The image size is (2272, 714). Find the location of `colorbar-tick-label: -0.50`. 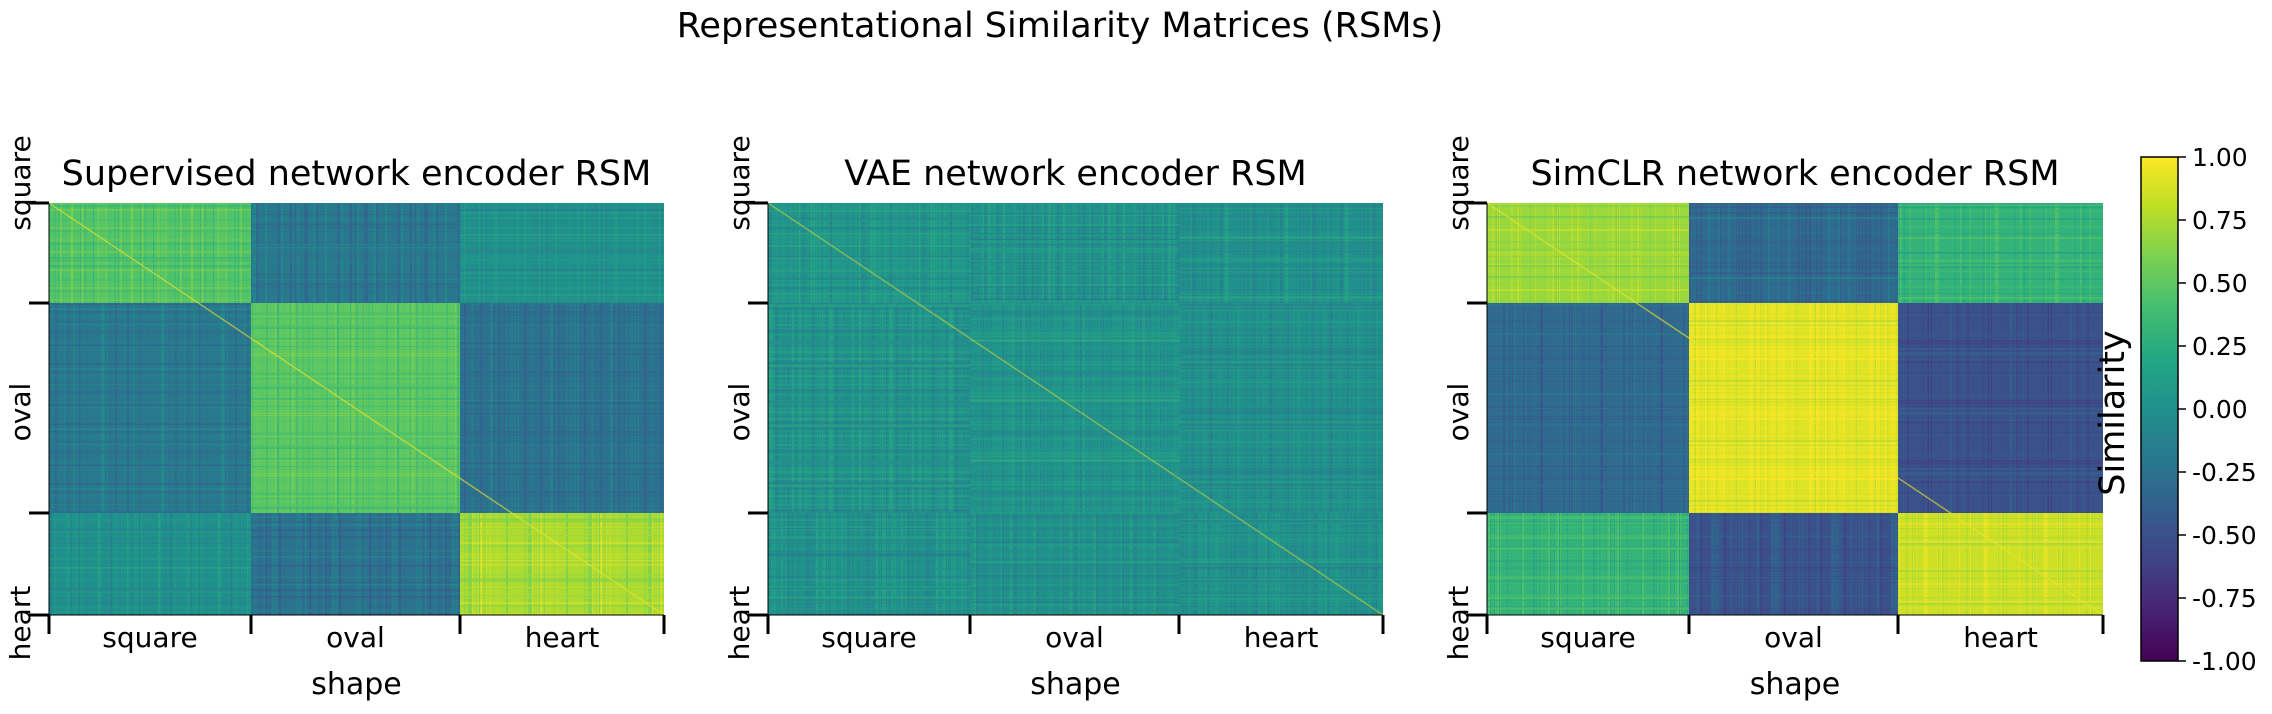

colorbar-tick-label: -0.50 is located at coordinates (2224, 535).